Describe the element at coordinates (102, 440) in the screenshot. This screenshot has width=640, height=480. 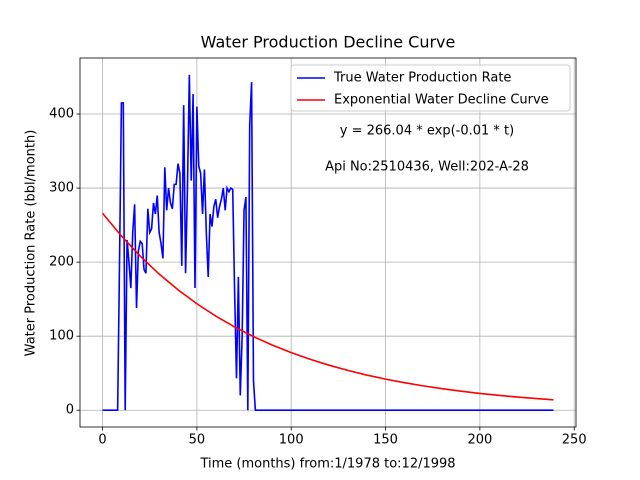
I see `x-tick-label: 0` at that location.